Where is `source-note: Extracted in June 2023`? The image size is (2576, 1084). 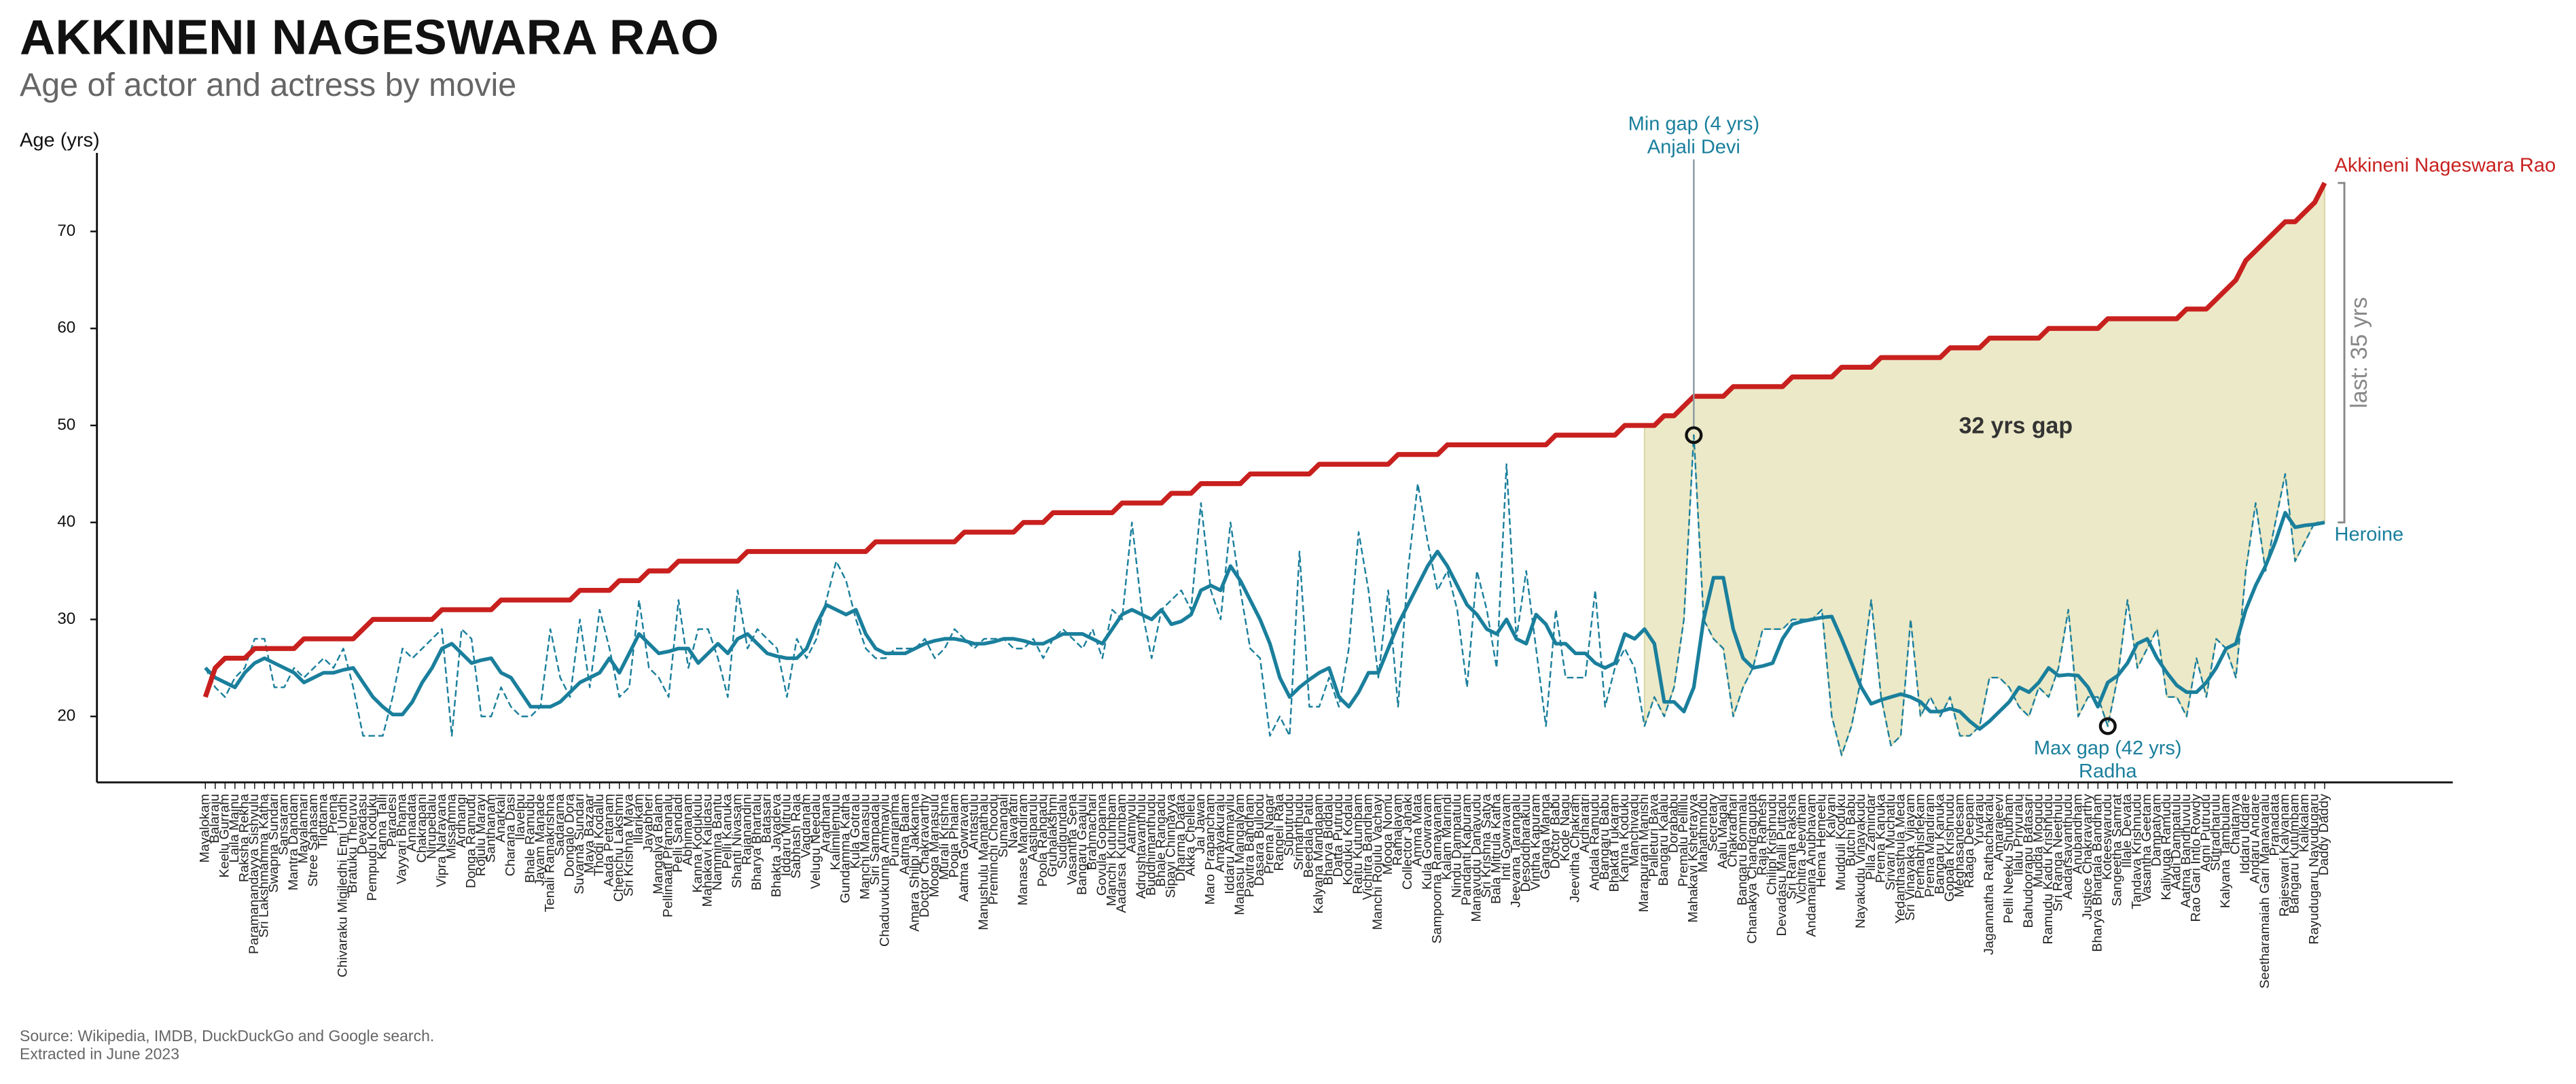
source-note: Extracted in June 2023 is located at coordinates (100, 1054).